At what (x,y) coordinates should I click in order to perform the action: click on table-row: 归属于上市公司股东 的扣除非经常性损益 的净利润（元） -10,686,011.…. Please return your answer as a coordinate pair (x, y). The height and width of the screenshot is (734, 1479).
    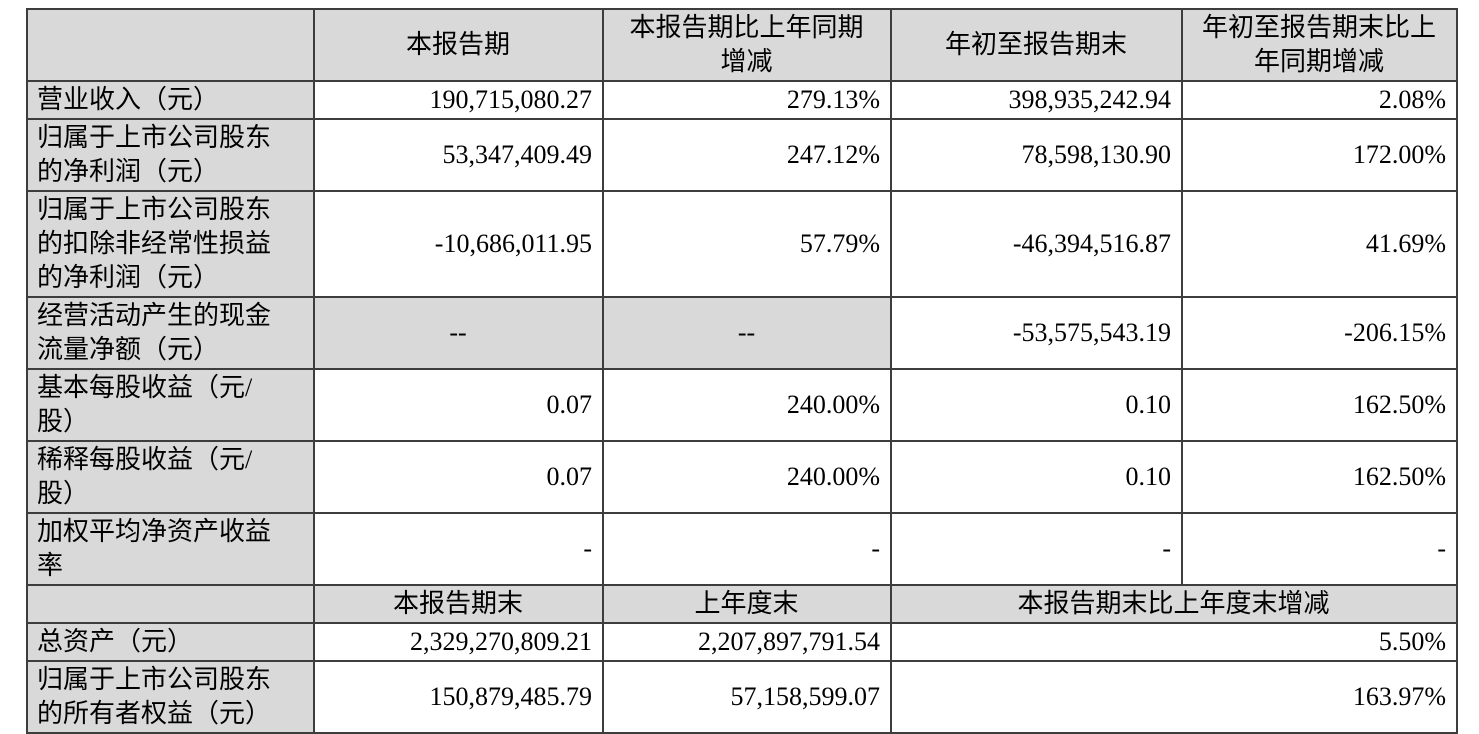
    Looking at the image, I should click on (742, 244).